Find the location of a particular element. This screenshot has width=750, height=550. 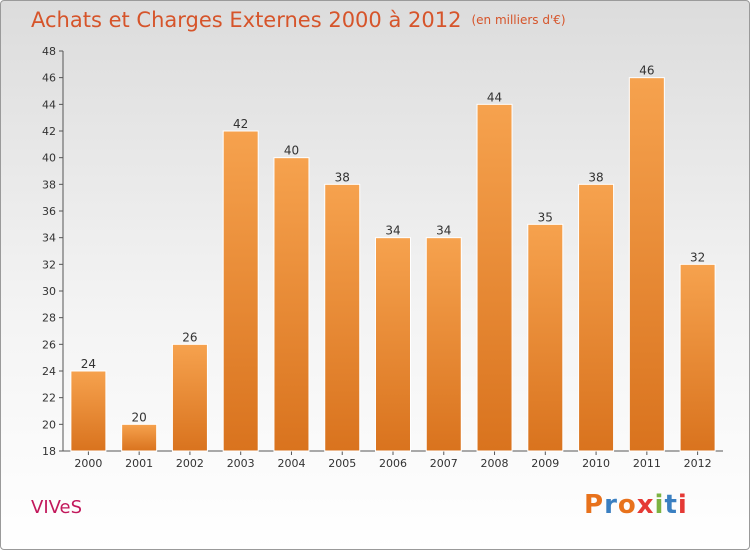

bar-2000 is located at coordinates (88, 411).